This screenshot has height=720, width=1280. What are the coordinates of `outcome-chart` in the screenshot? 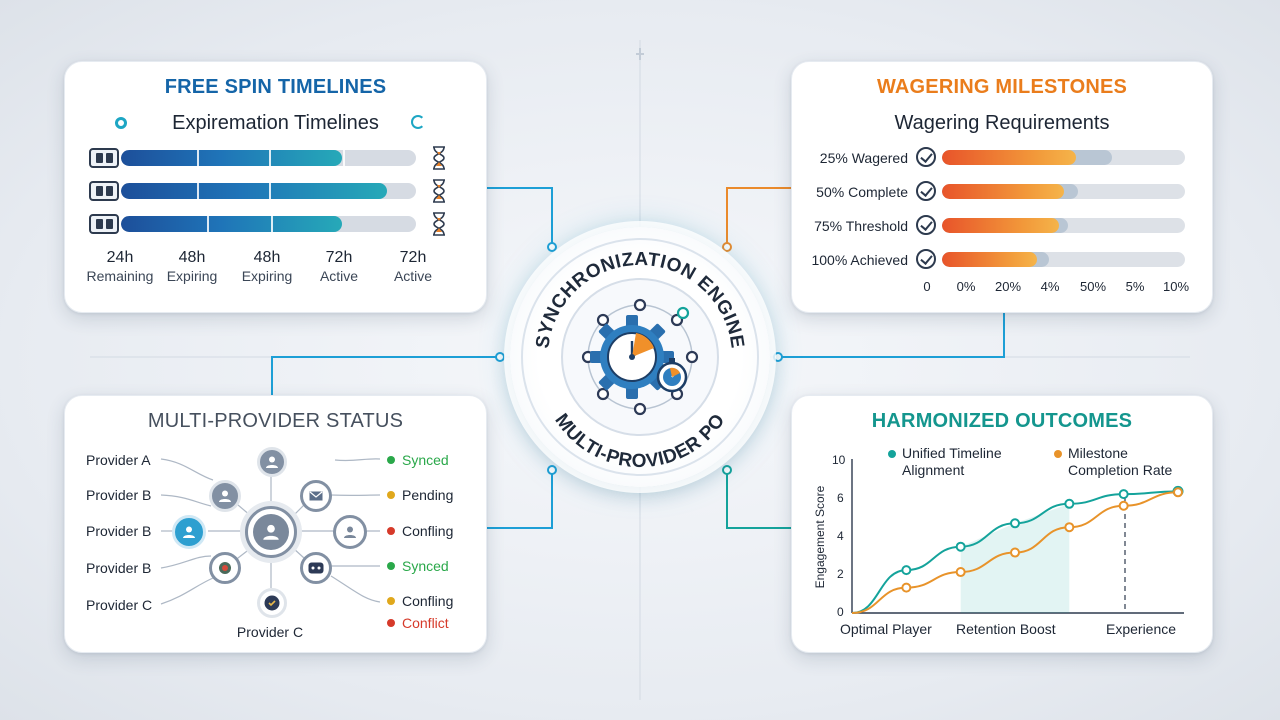 It's located at (1017, 536).